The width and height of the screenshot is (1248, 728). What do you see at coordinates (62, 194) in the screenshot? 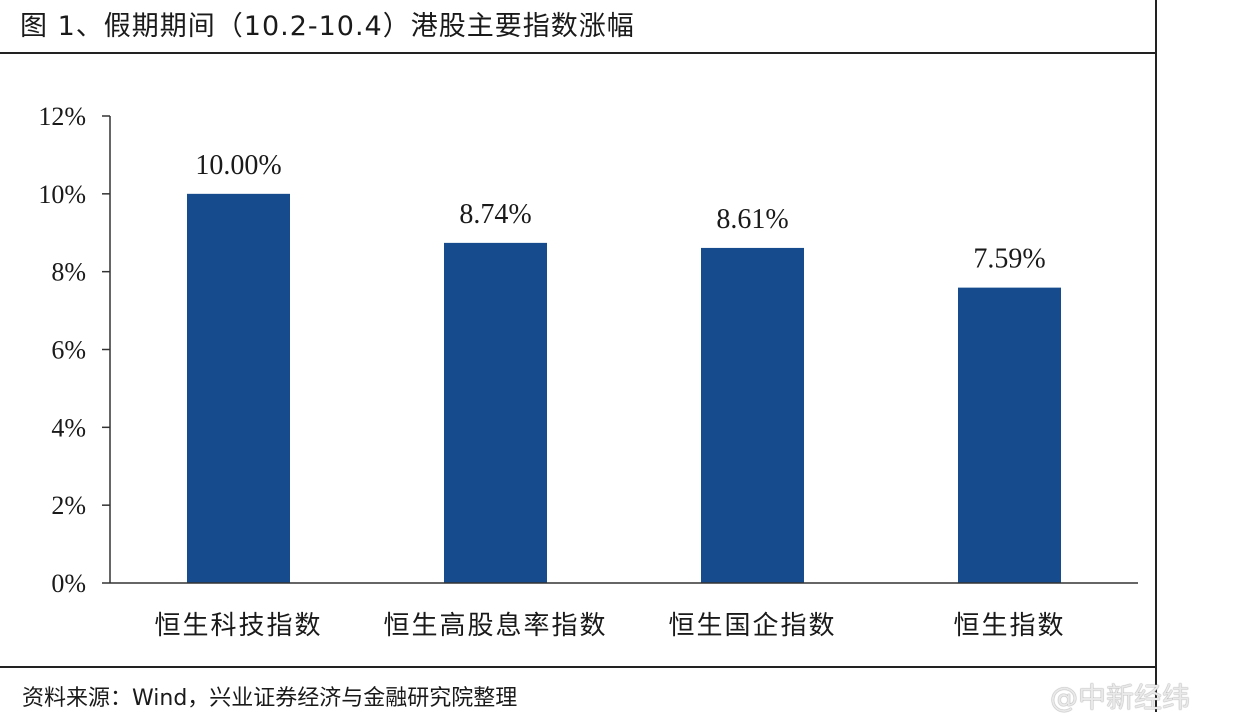
I see `y-tick-label: 10%` at bounding box center [62, 194].